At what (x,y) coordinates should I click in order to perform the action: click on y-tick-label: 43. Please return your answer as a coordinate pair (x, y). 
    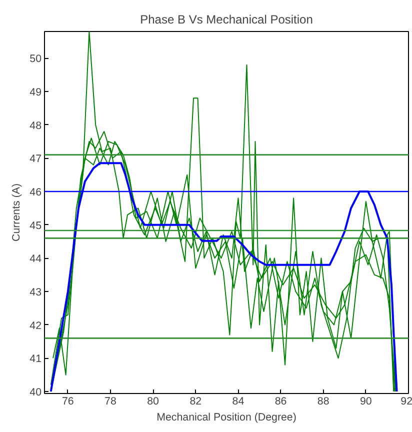
    Looking at the image, I should click on (36, 292).